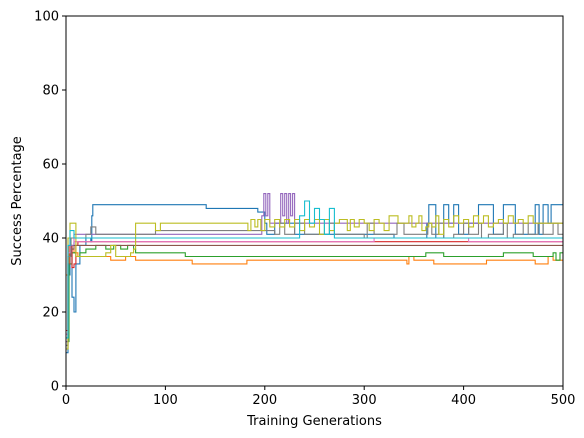 Image resolution: width=584 pixels, height=438 pixels. I want to click on y-axis-label: Success Percentage, so click(17, 201).